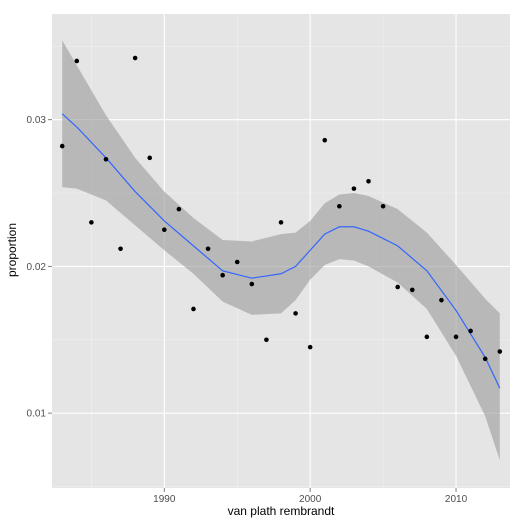 The image size is (525, 525). Describe the element at coordinates (37, 120) in the screenshot. I see `y-tick-label: 0.03` at that location.